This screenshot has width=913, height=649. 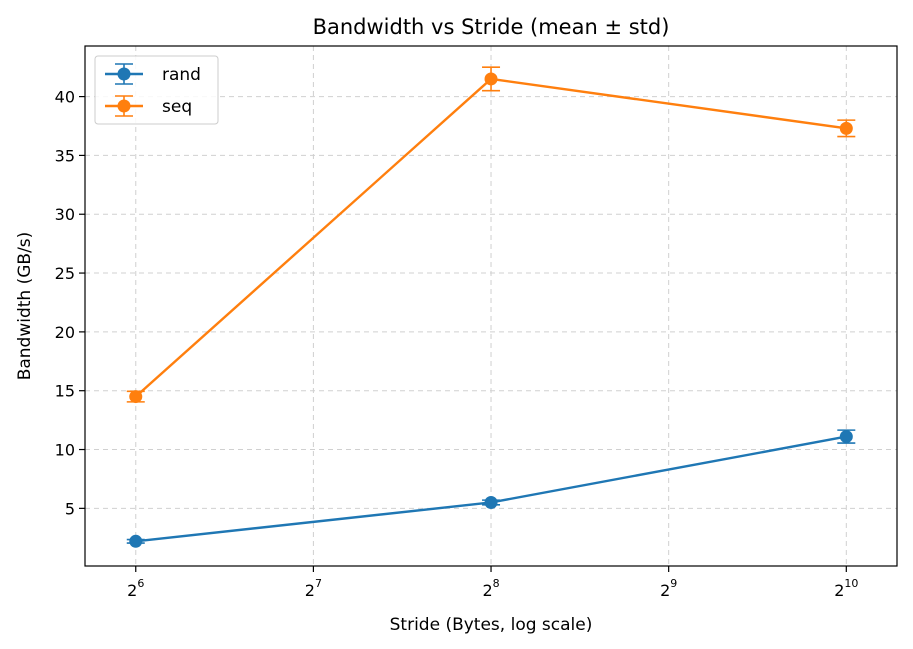 I want to click on x-tick-exponent: 7, so click(x=318, y=583).